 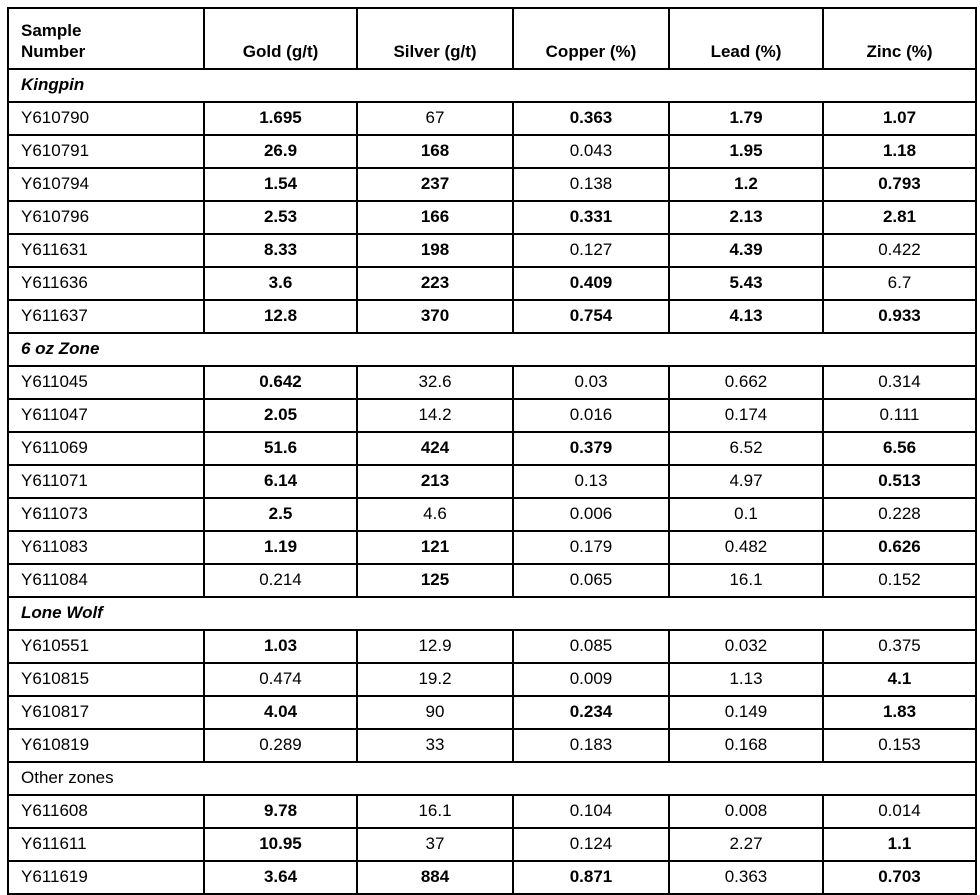 What do you see at coordinates (435, 646) in the screenshot?
I see `value-cell: 12.9` at bounding box center [435, 646].